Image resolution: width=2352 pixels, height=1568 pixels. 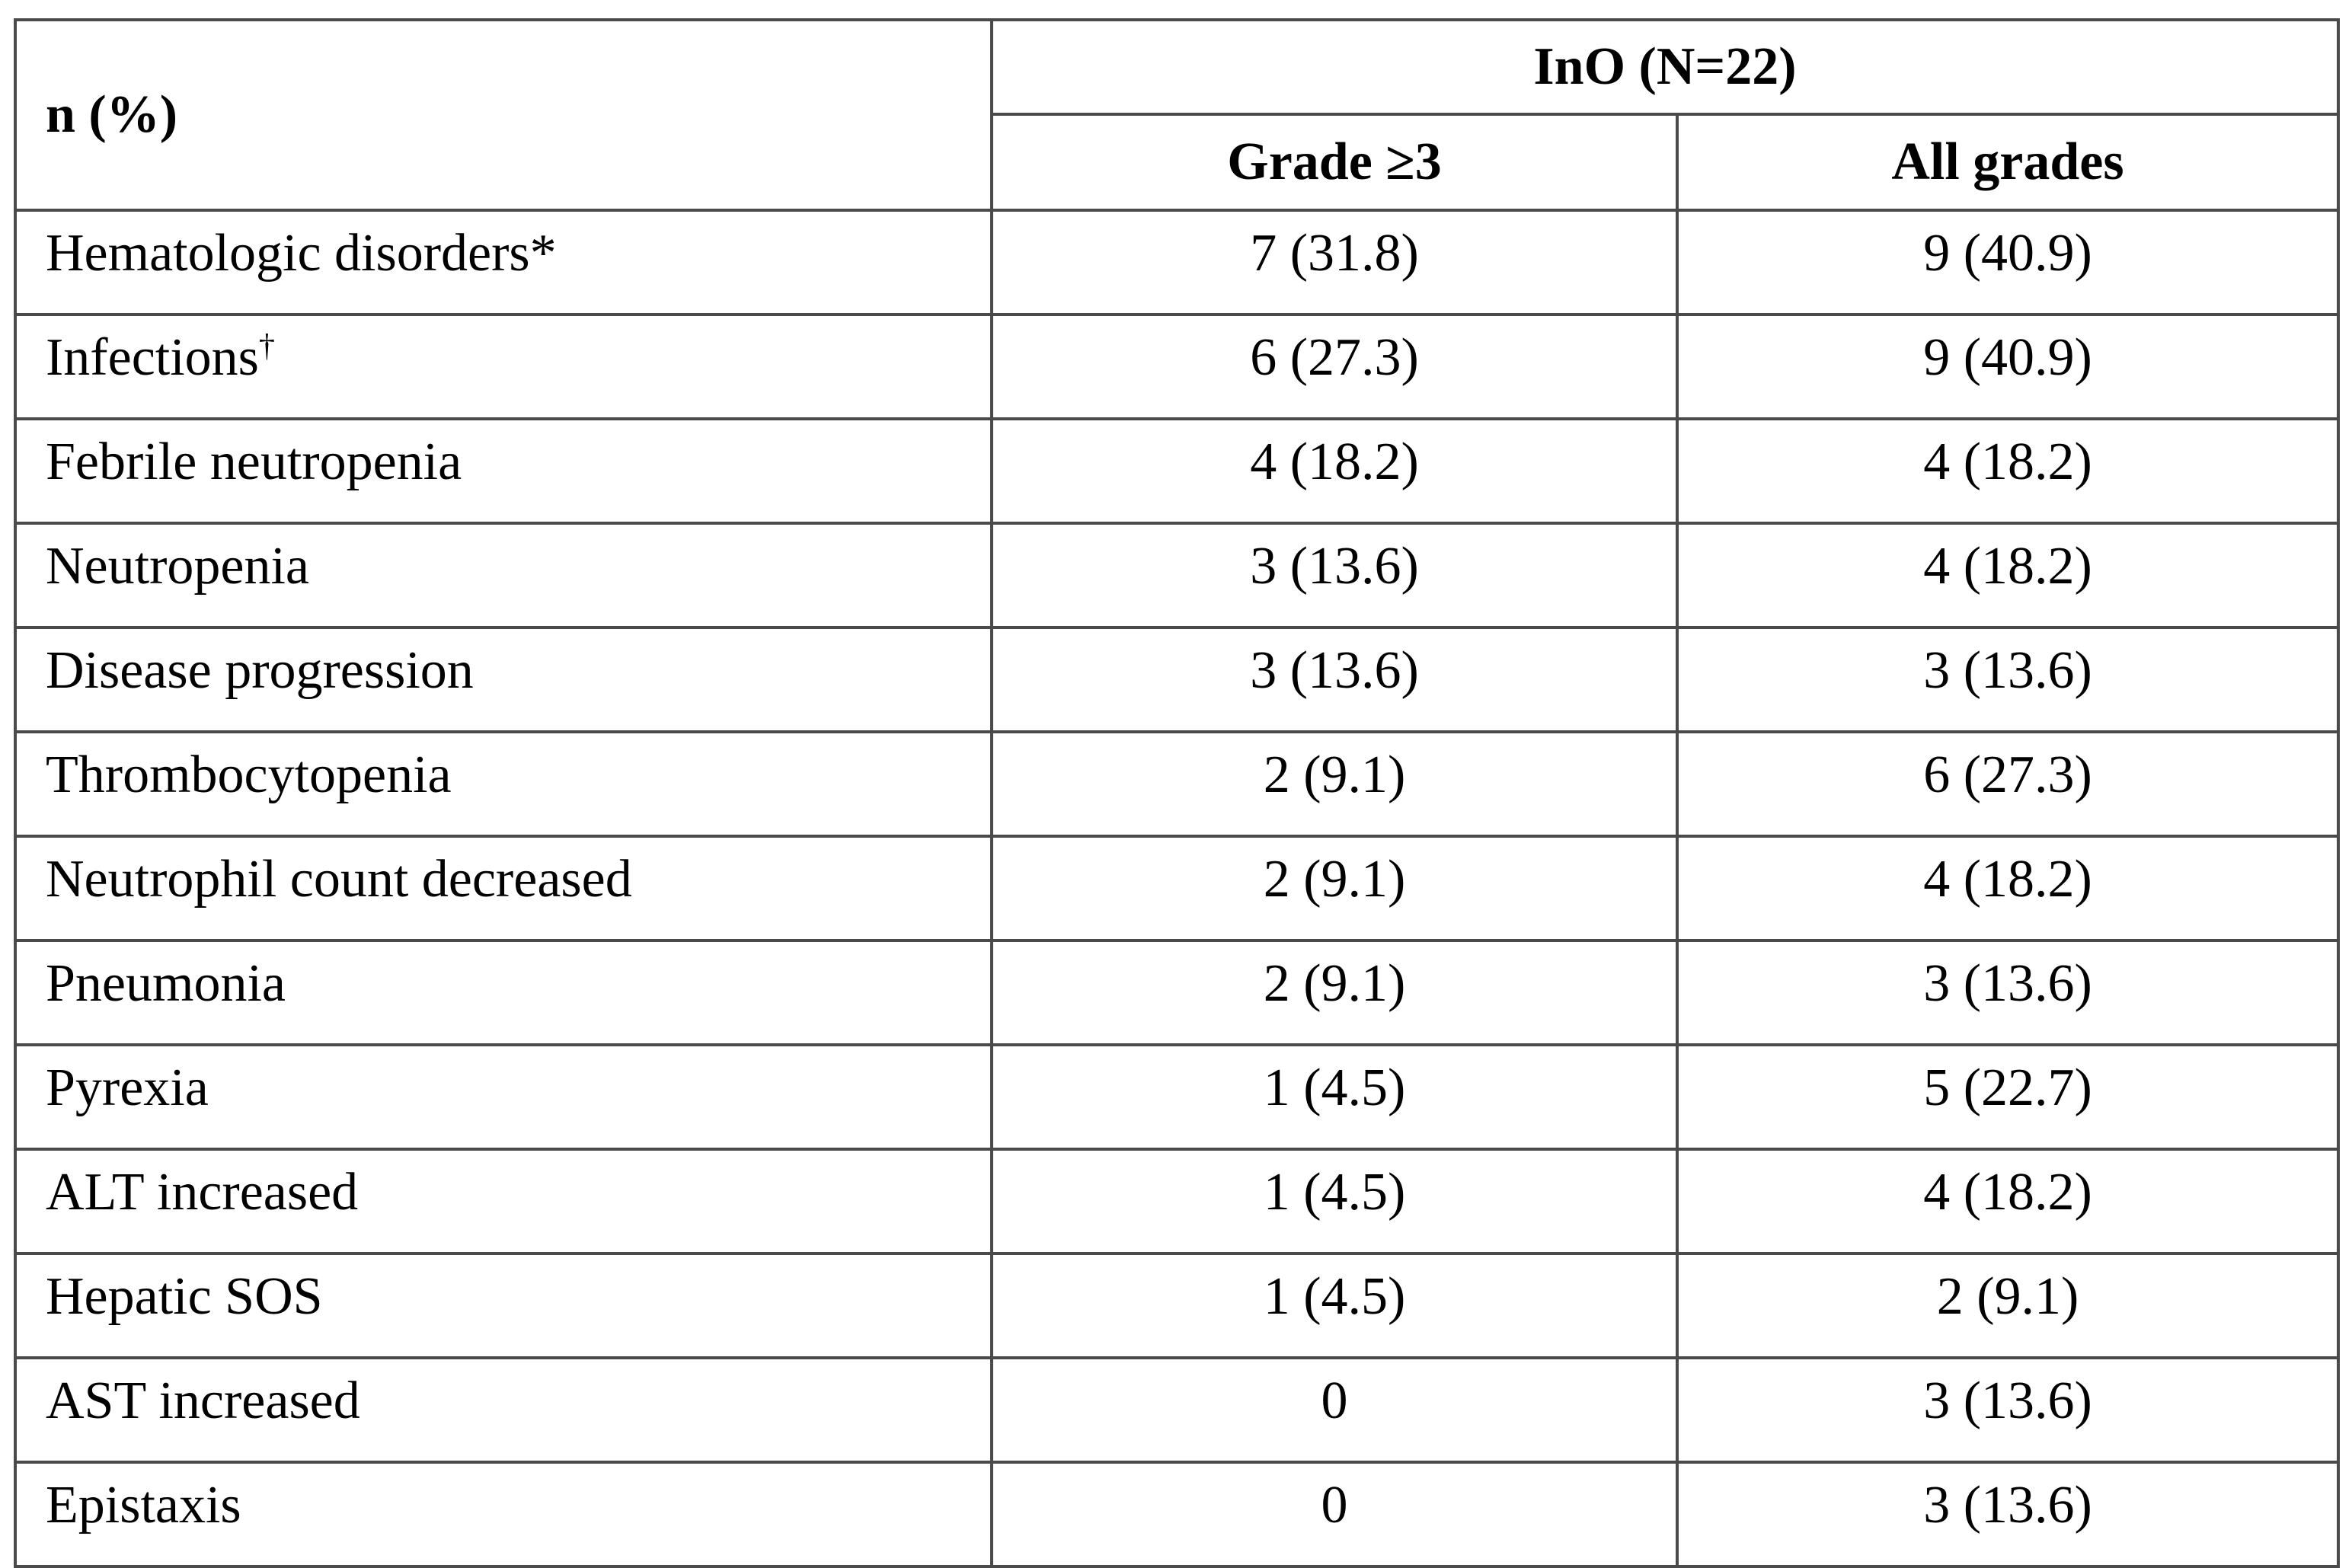 I want to click on table-row: Epistaxis 0 3 (13.6), so click(x=1177, y=1515).